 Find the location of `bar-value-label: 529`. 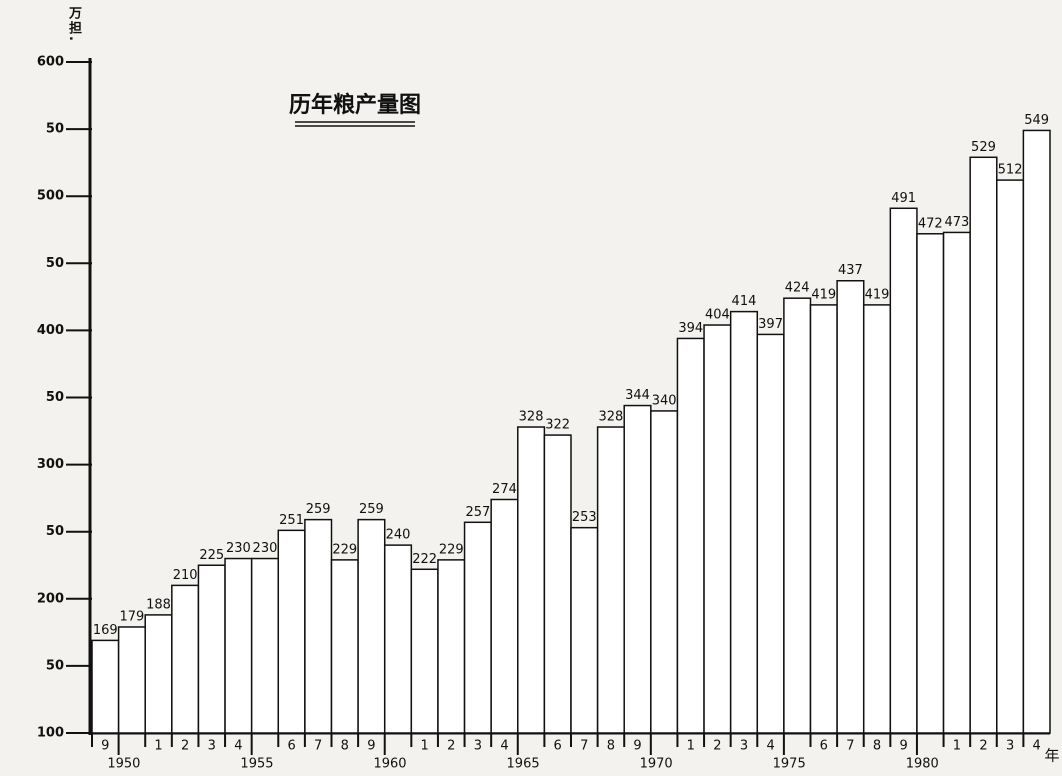

bar-value-label: 529 is located at coordinates (983, 147).